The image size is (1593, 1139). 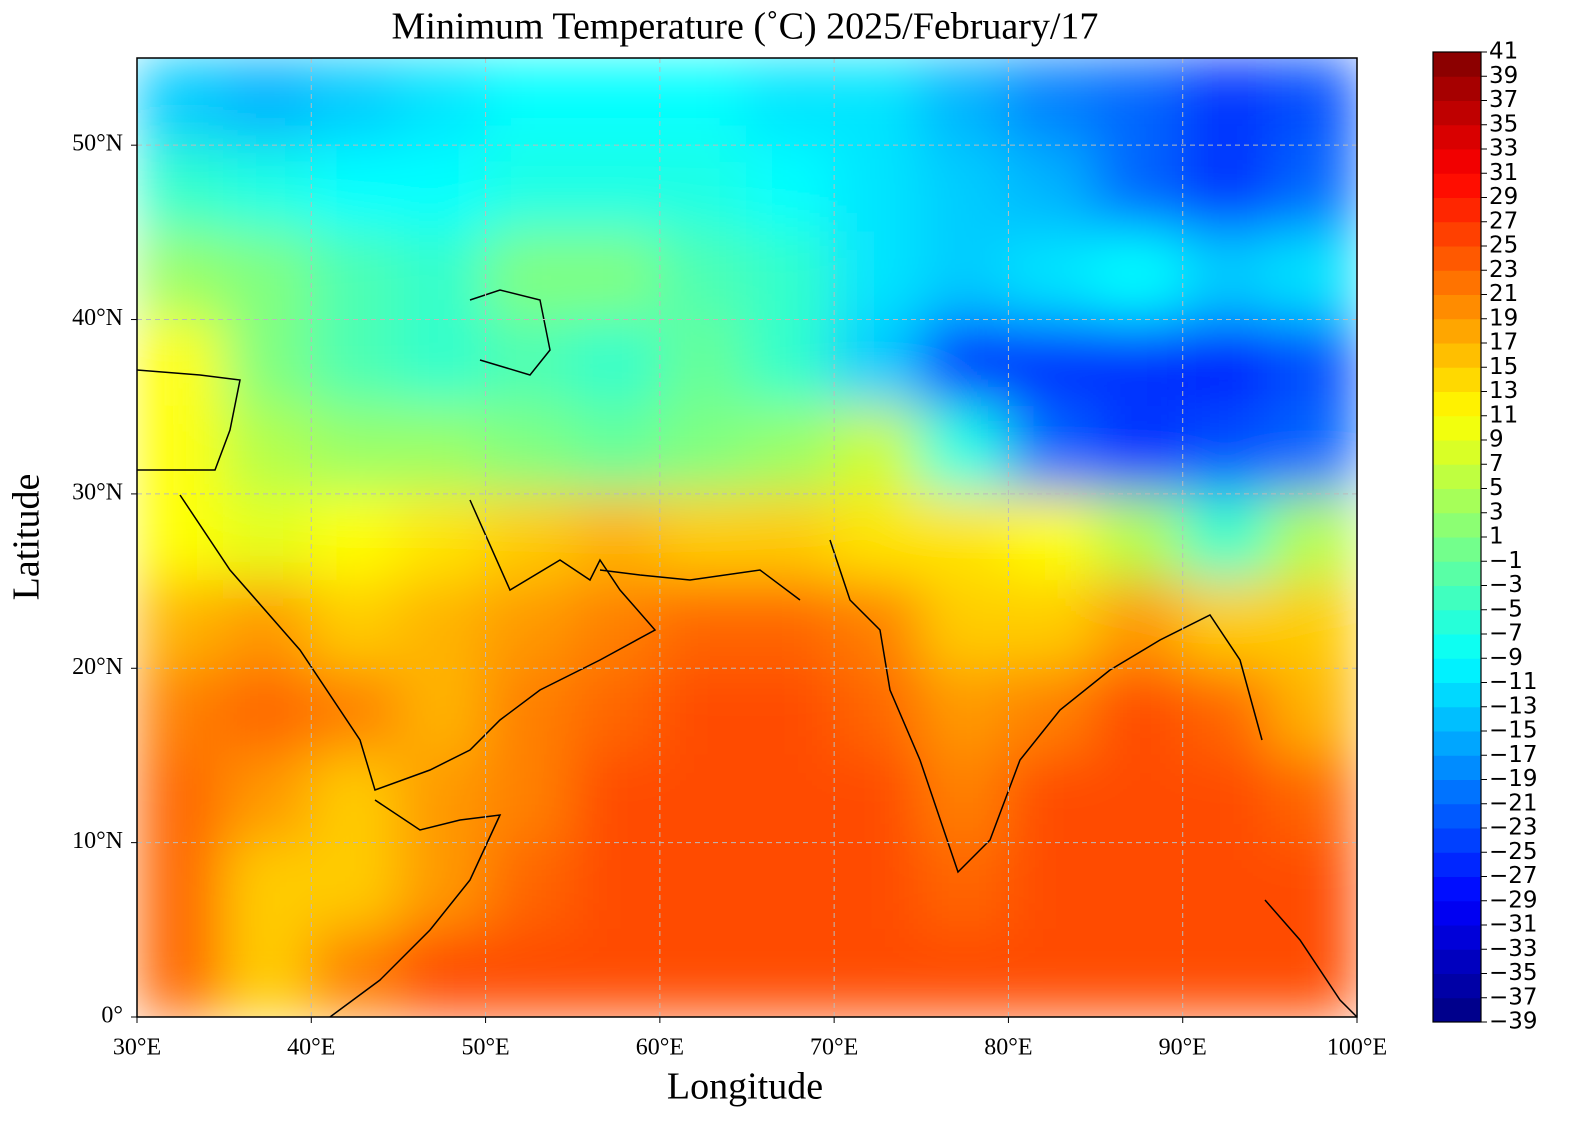 I want to click on x-axis-label: Longitude, so click(x=745, y=1087).